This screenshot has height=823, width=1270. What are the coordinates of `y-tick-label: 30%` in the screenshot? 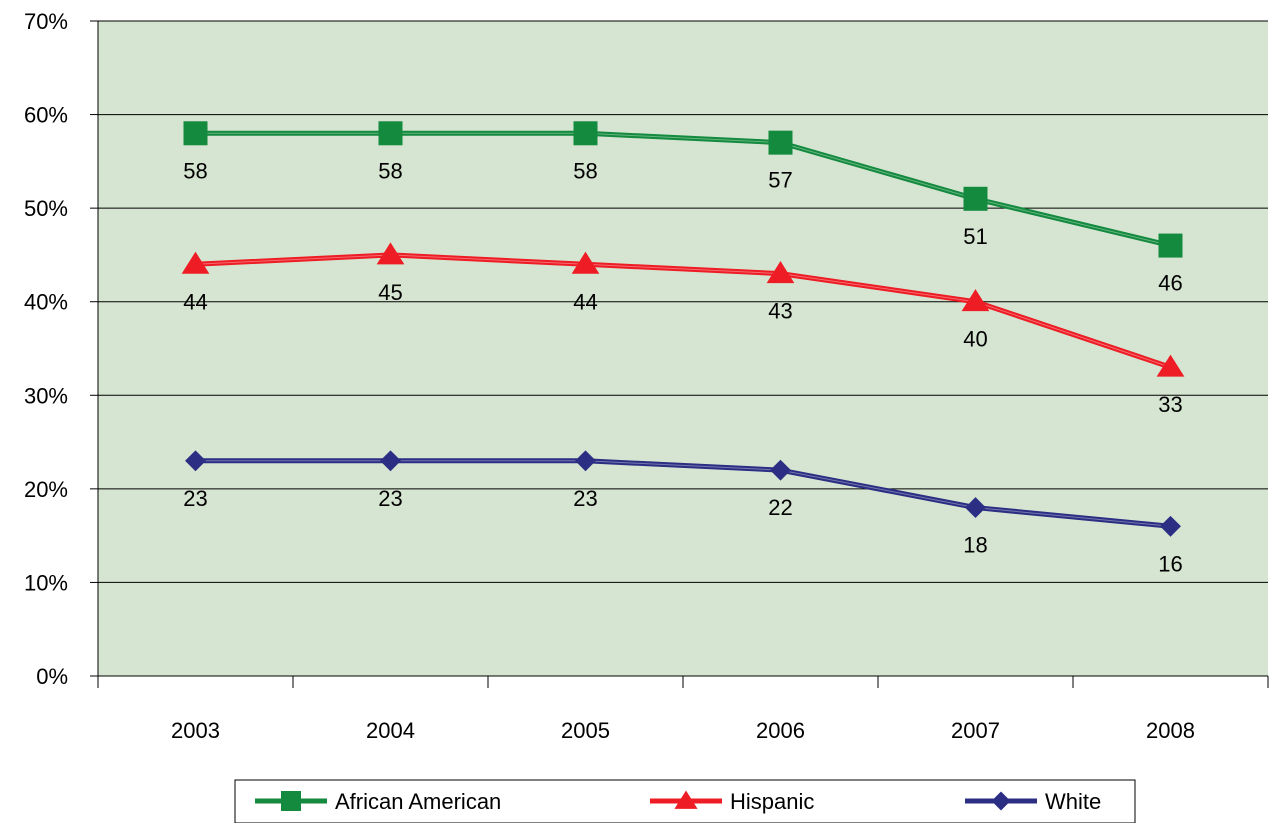 It's located at (46, 395).